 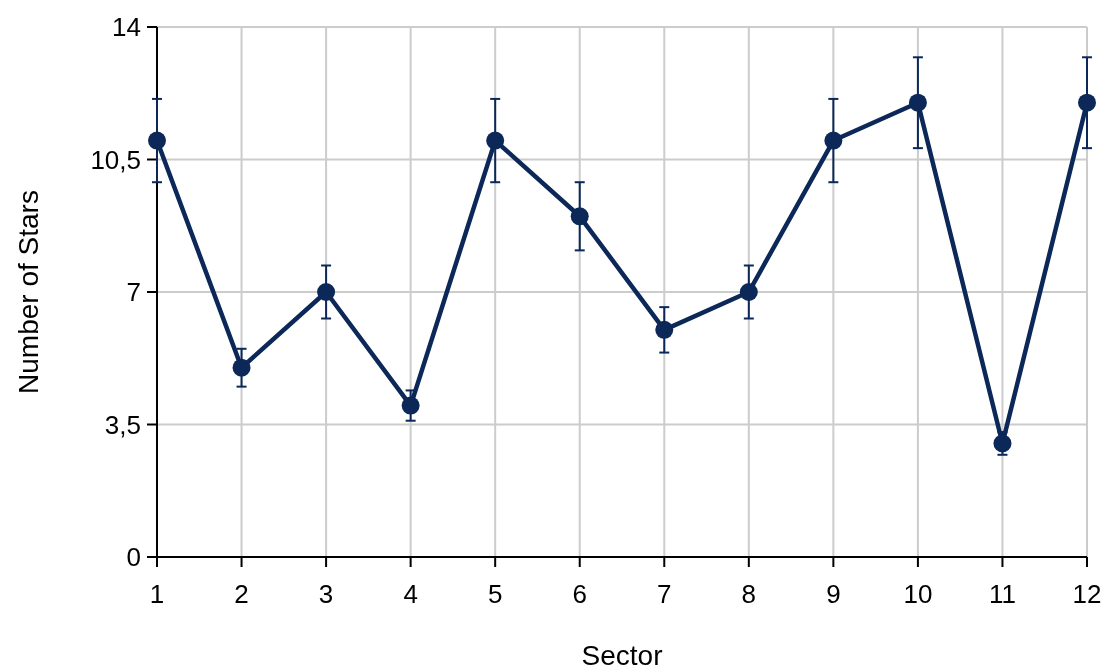 I want to click on x-tick-label: 10, so click(x=918, y=594).